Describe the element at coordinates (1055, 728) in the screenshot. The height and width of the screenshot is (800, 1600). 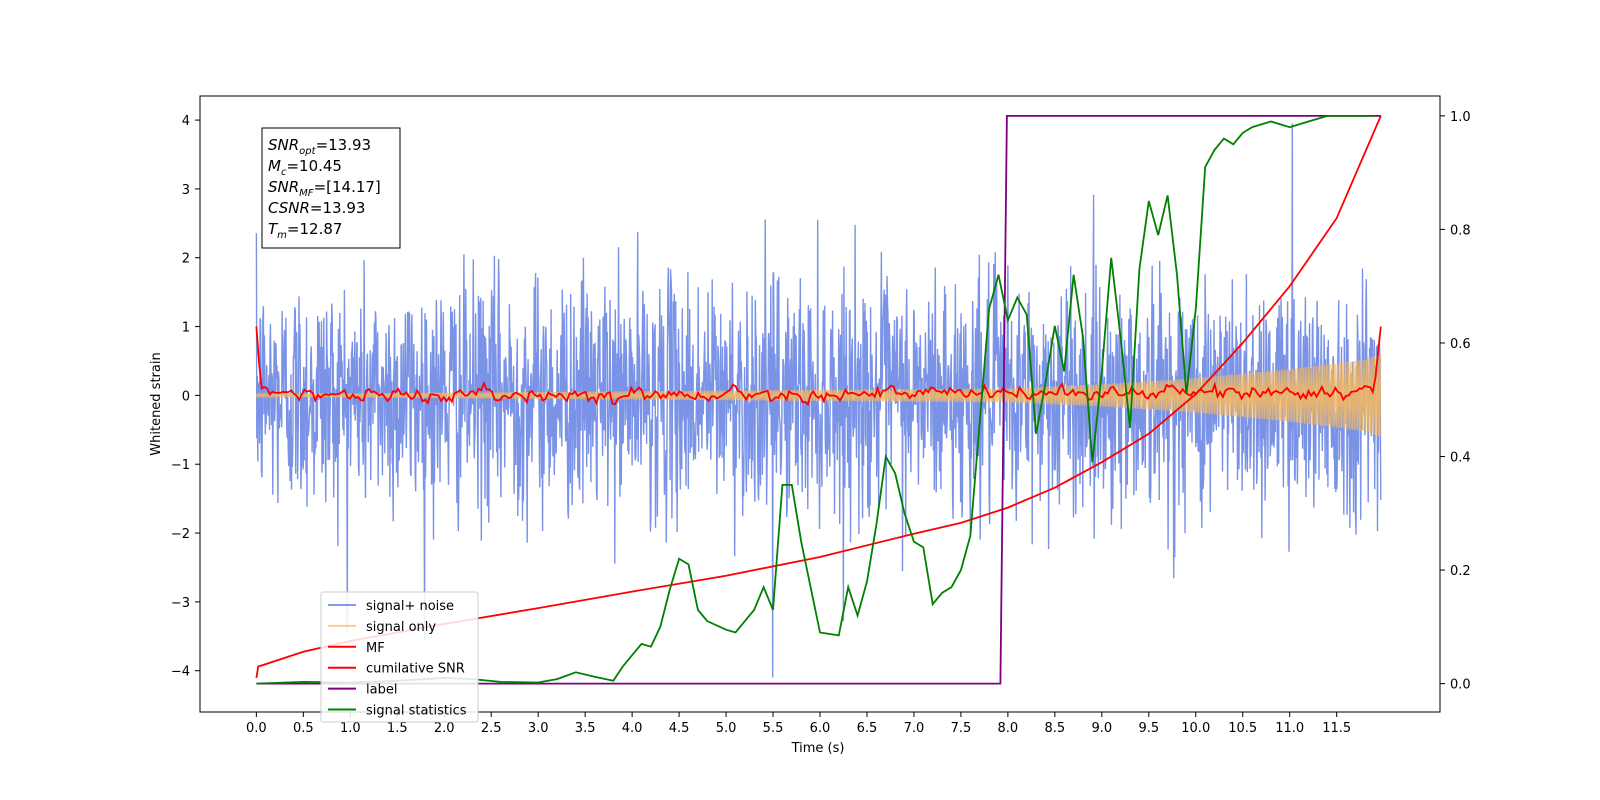
I see `x-tick-label: 8.5` at that location.